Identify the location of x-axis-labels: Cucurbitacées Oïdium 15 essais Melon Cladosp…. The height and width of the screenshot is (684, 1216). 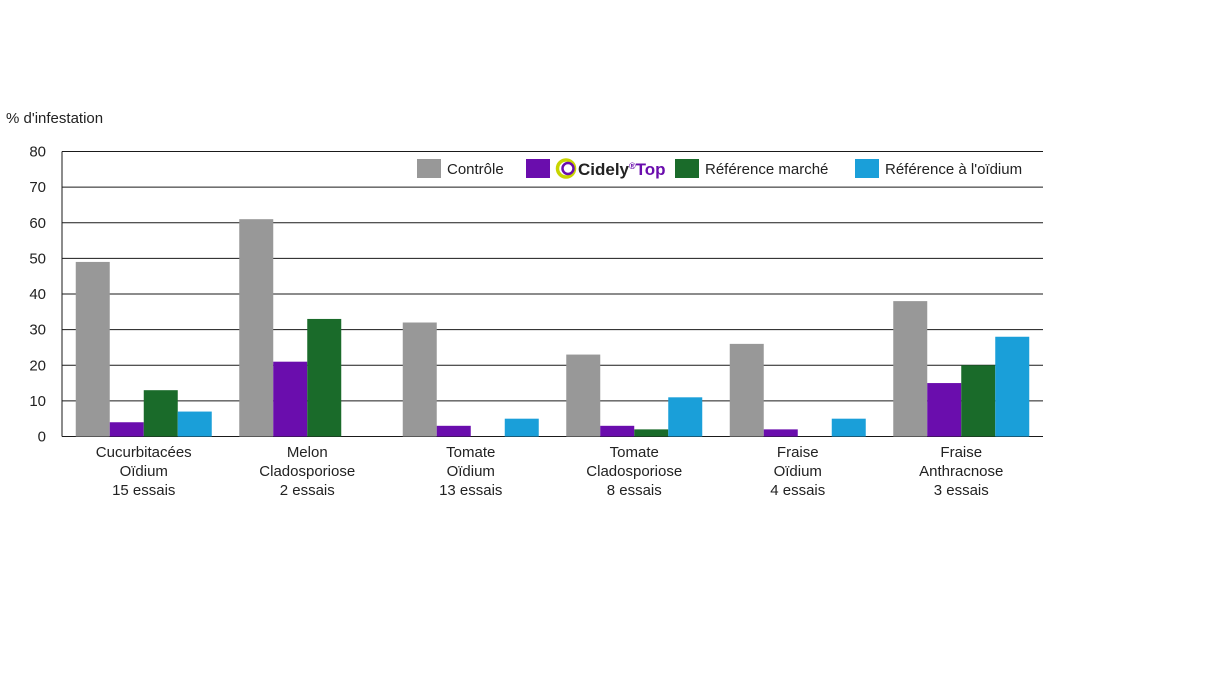
(550, 471).